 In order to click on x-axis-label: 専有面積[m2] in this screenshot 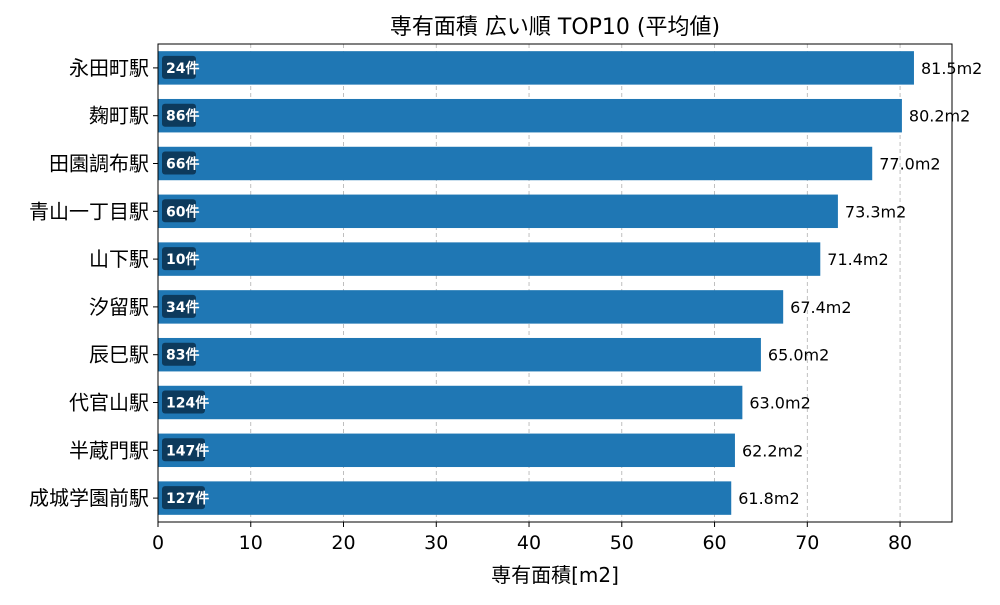, I will do `click(555, 575)`.